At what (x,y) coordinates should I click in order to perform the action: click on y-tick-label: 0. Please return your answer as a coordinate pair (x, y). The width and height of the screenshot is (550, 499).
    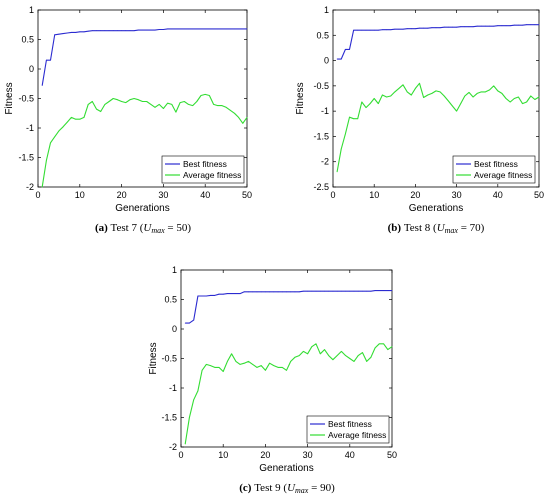
    Looking at the image, I should click on (31, 69).